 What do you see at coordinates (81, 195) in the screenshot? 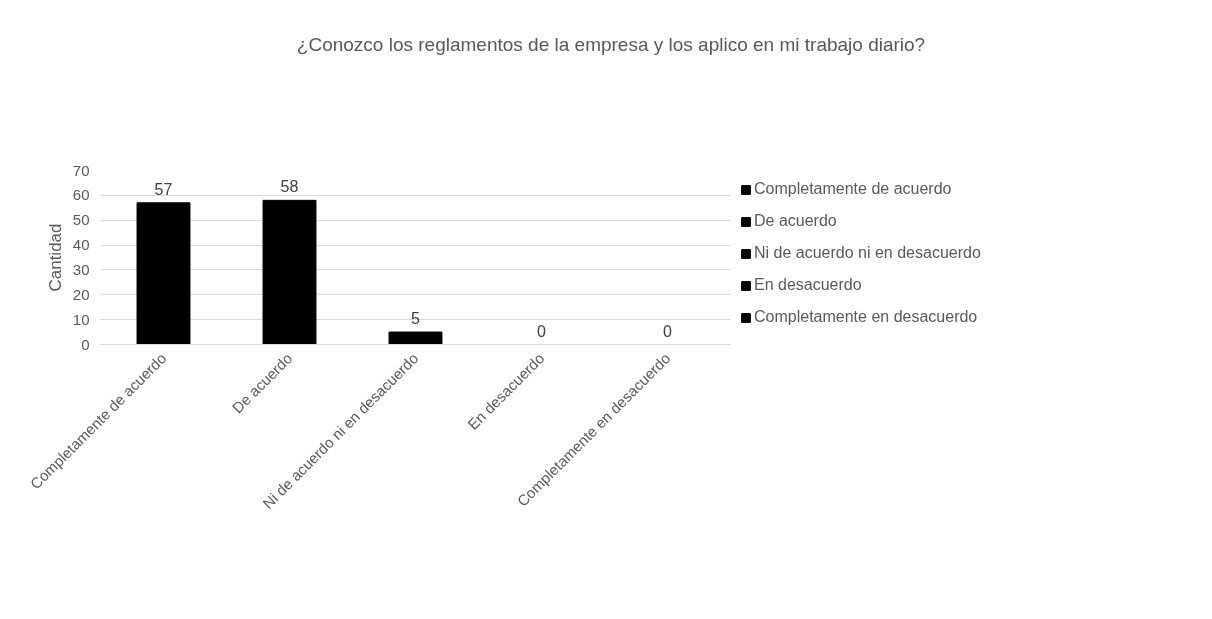
I see `y-tick-label: 60` at bounding box center [81, 195].